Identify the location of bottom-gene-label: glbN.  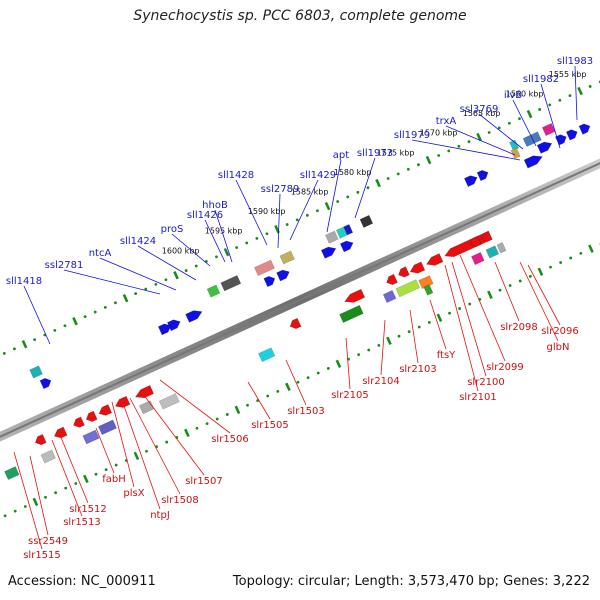
(558, 347).